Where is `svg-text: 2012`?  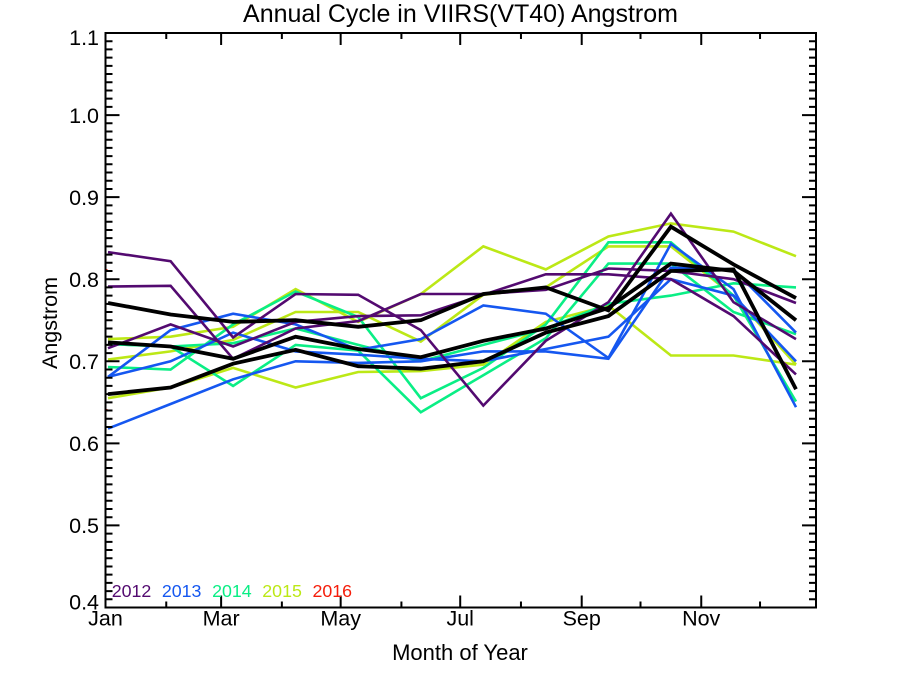
svg-text: 2012 is located at coordinates (132, 591).